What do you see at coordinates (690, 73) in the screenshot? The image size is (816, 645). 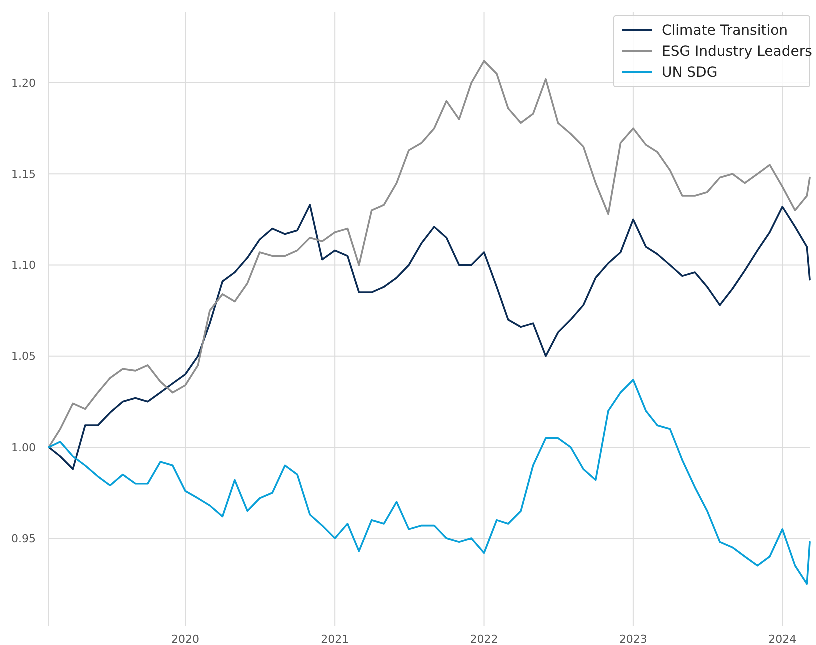 I see `legend-label: UN SDG` at bounding box center [690, 73].